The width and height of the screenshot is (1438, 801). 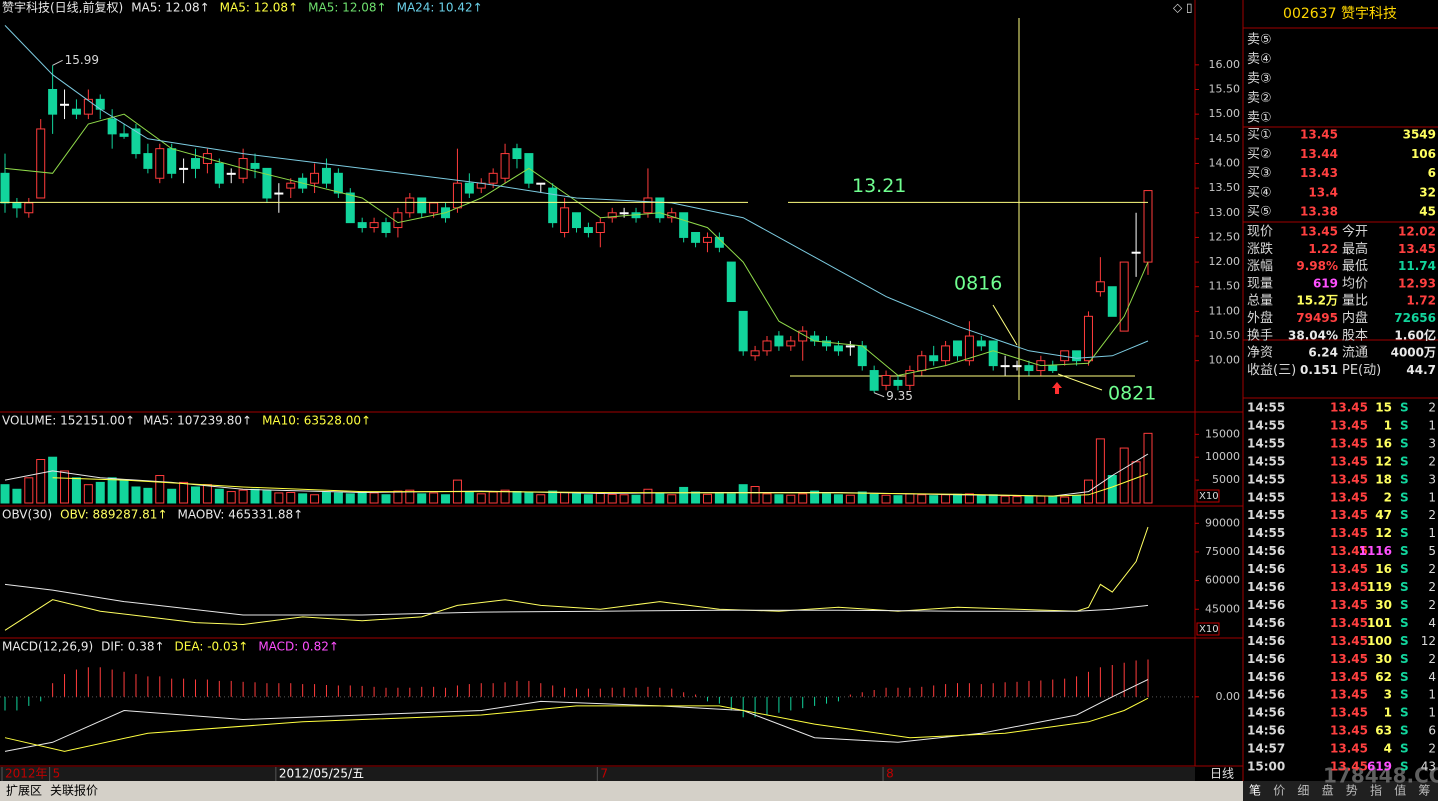 What do you see at coordinates (1376, 790) in the screenshot?
I see `side-tab: 指` at bounding box center [1376, 790].